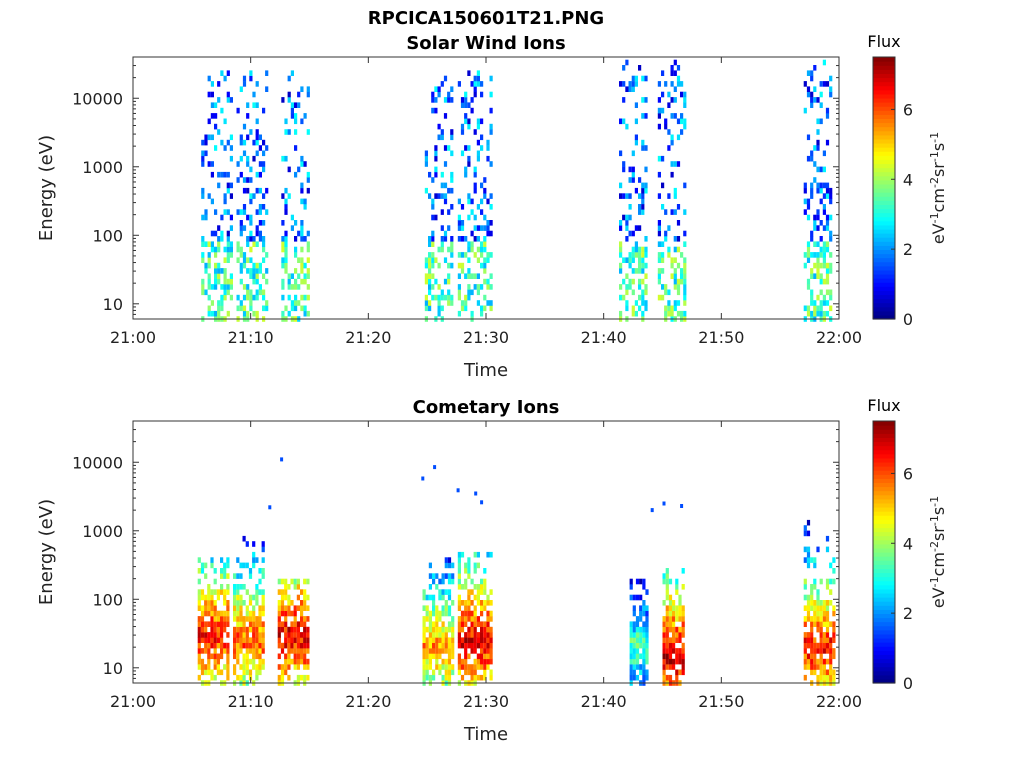 The height and width of the screenshot is (768, 1024). Describe the element at coordinates (604, 337) in the screenshot. I see `x-tick-label: 21:40` at that location.